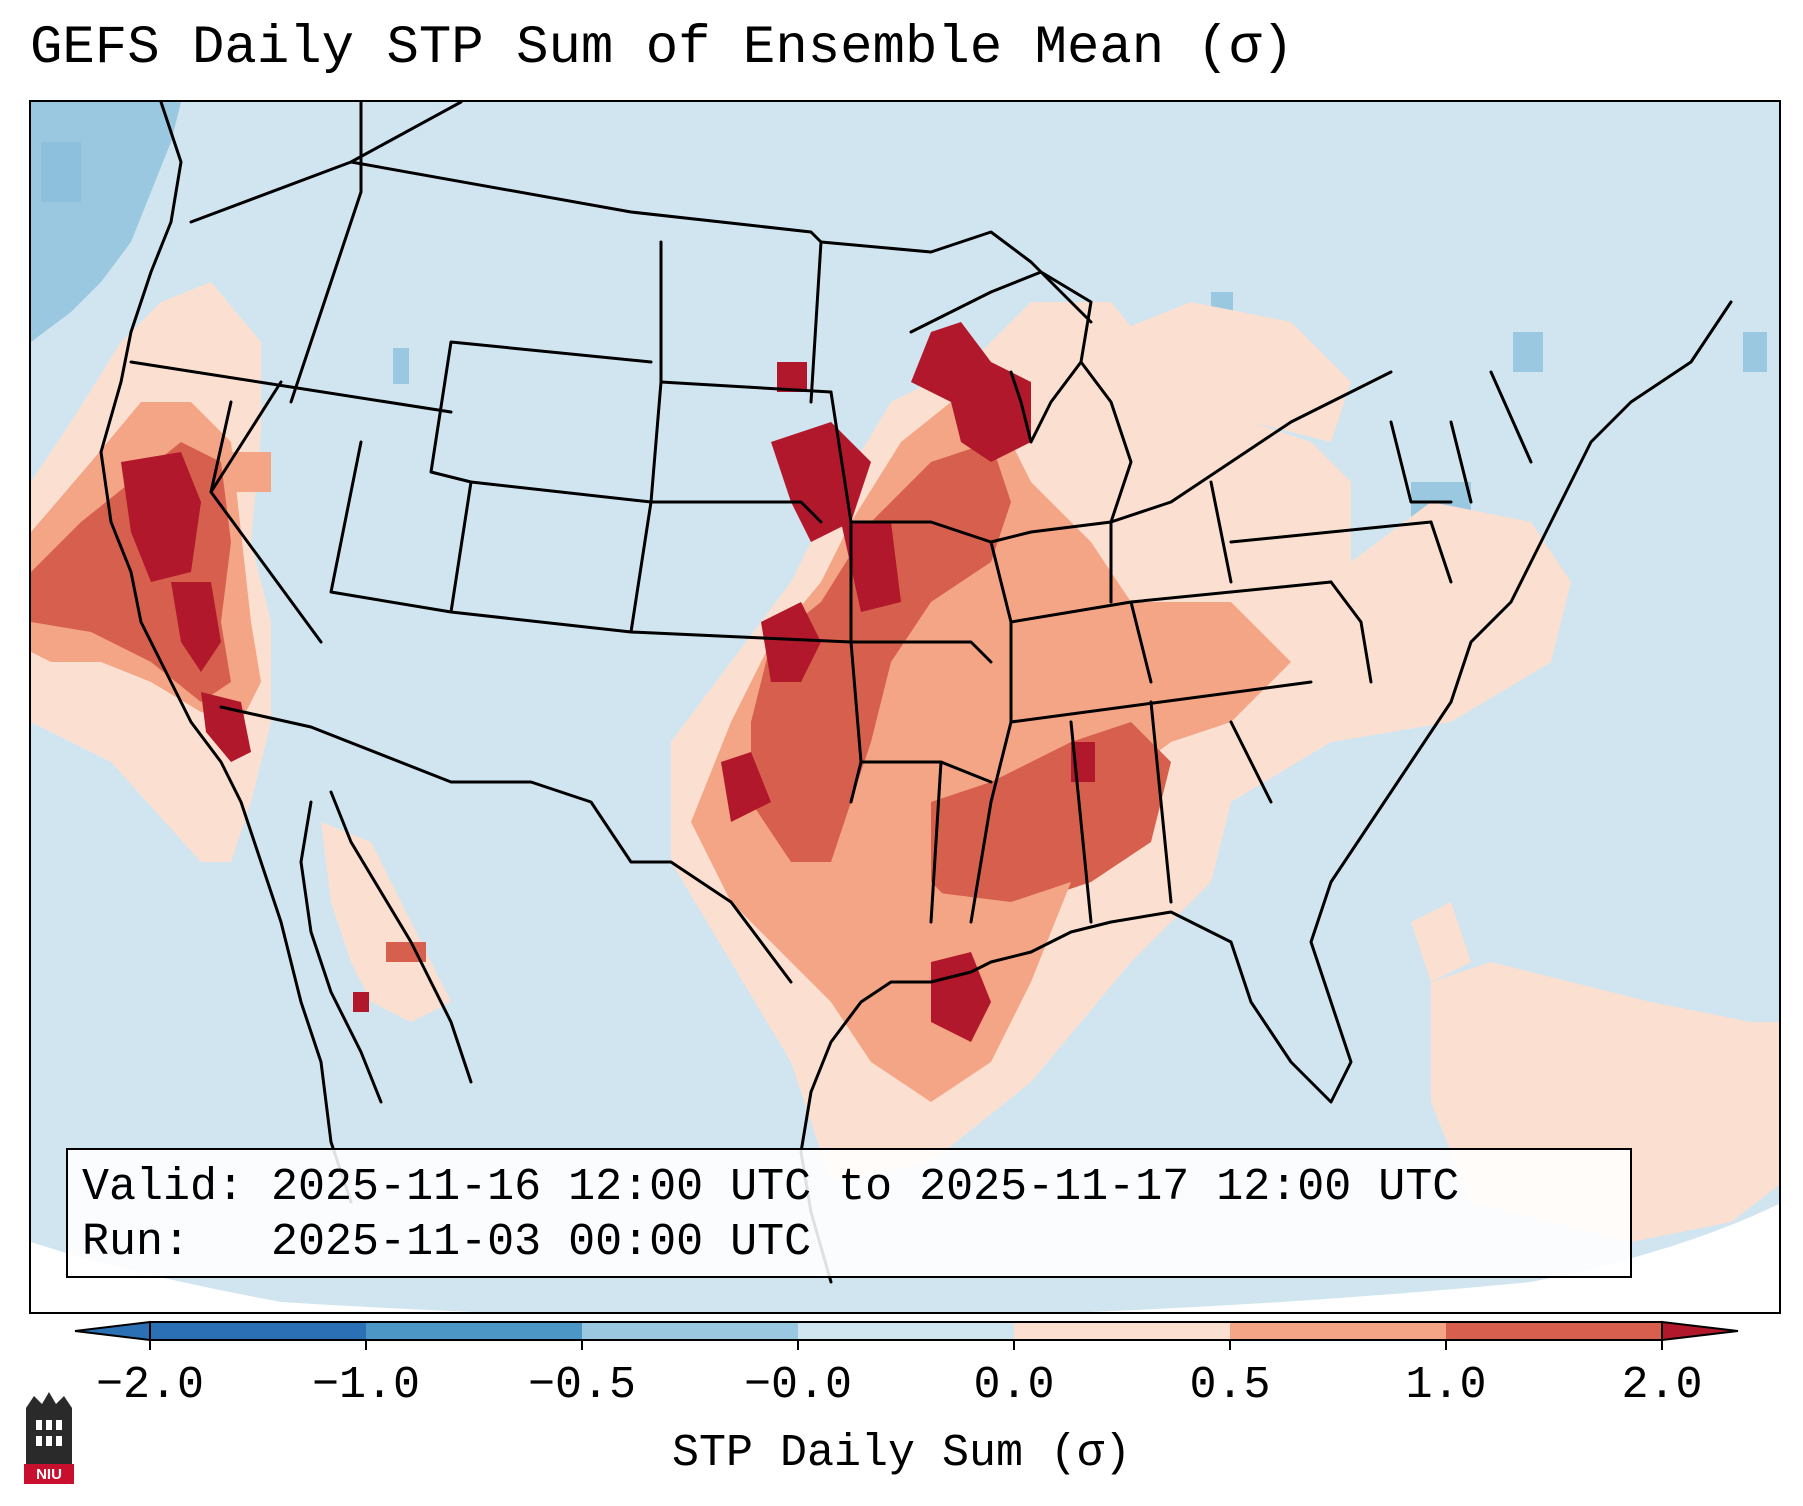 This screenshot has height=1506, width=1803. I want to click on colorbar-extend-high, so click(1700, 1331).